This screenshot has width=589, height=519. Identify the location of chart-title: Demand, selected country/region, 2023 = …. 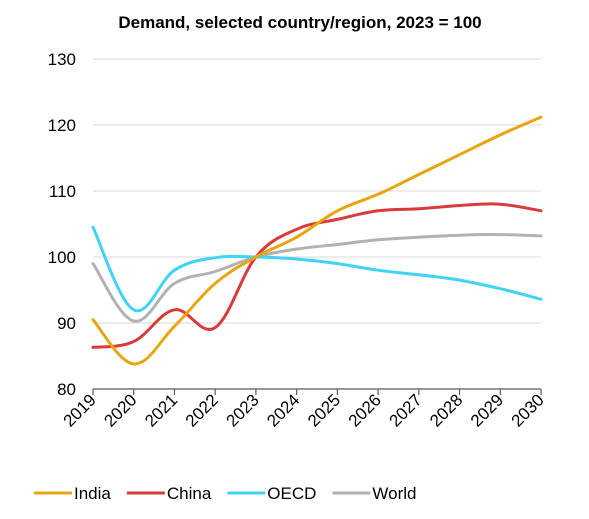
(299, 22).